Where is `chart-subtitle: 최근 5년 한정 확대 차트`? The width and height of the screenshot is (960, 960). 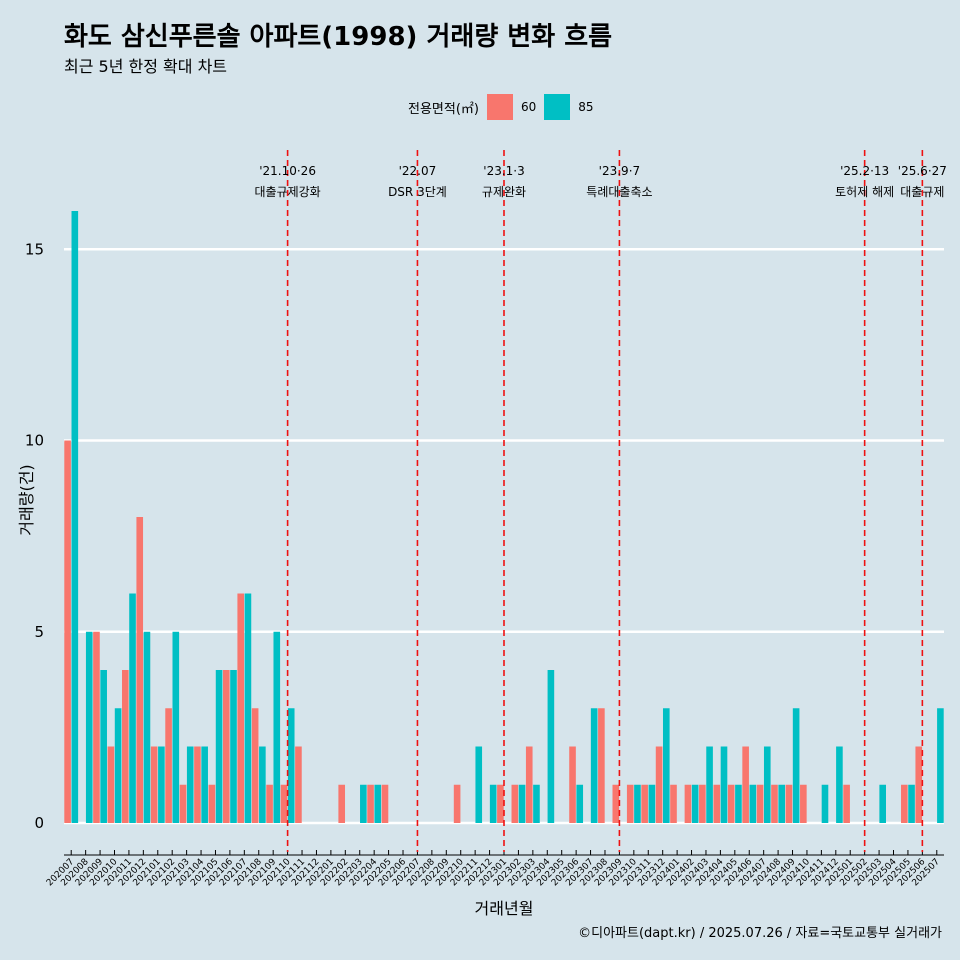
chart-subtitle: 최근 5년 한정 확대 차트 is located at coordinates (146, 66).